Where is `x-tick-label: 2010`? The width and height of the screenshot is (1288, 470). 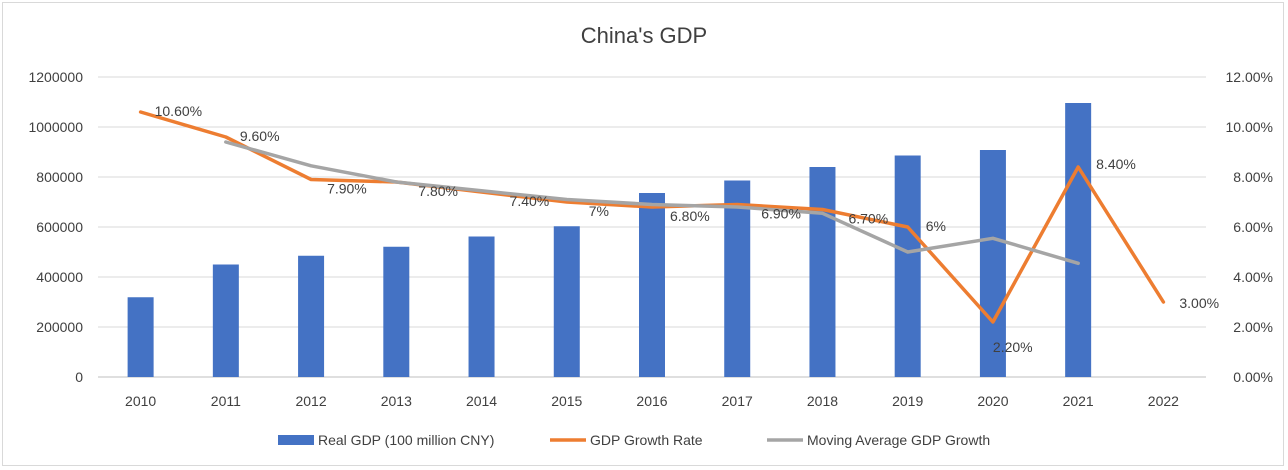
x-tick-label: 2010 is located at coordinates (140, 401).